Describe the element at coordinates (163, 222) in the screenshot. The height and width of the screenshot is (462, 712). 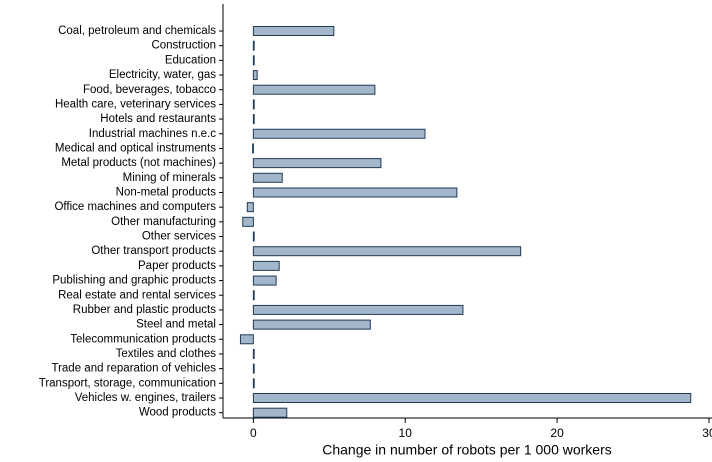
I see `y-tick-label: Other manufacturing` at that location.